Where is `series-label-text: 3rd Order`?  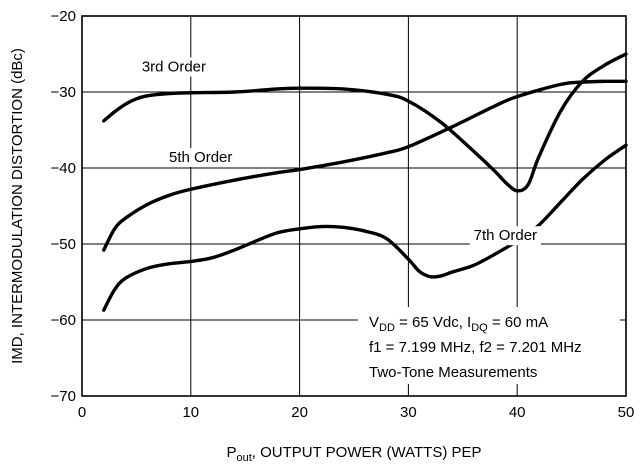 series-label-text: 3rd Order is located at coordinates (174, 66).